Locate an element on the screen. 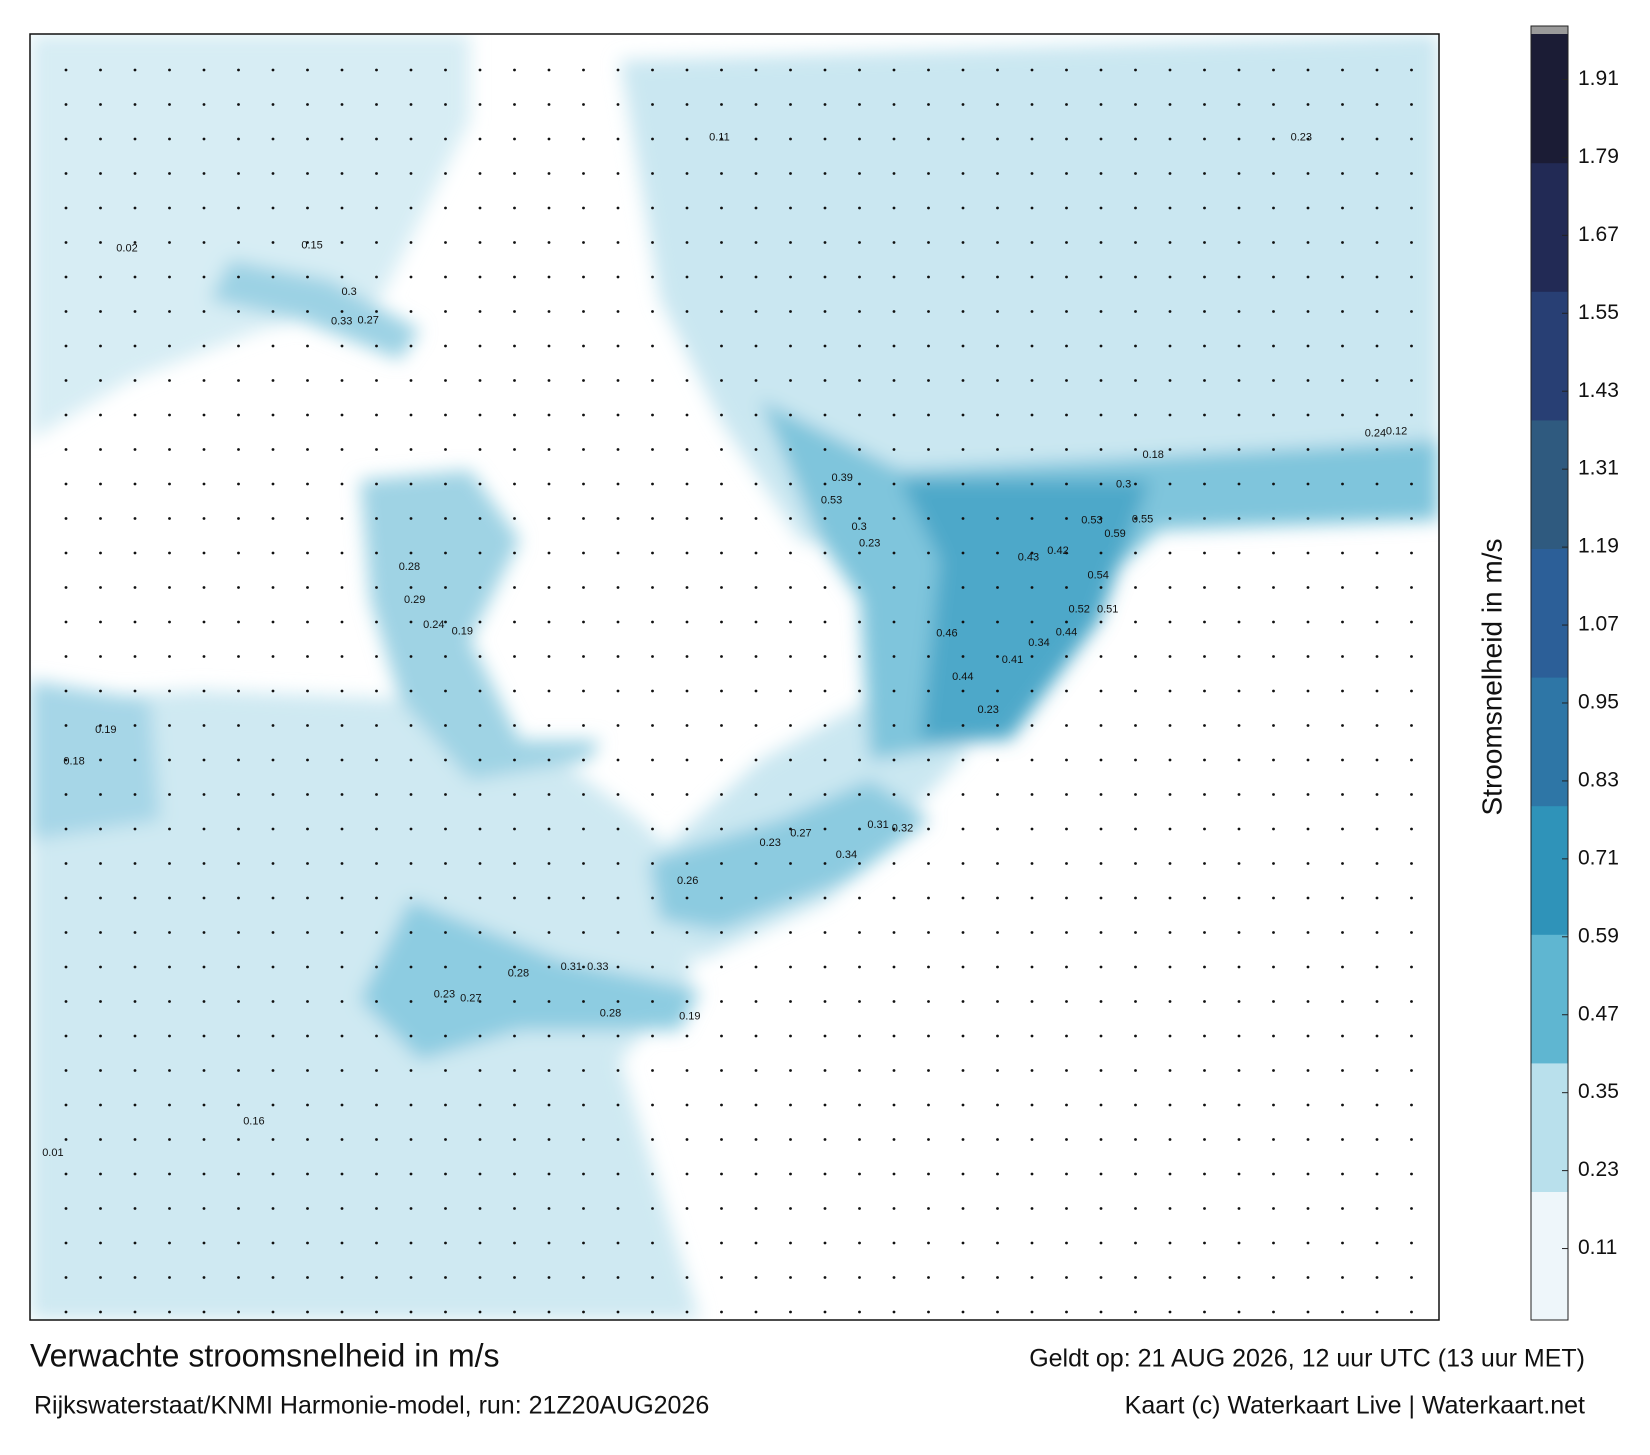 Image resolution: width=1650 pixels, height=1455 pixels. colorbar-cap is located at coordinates (1549, 30).